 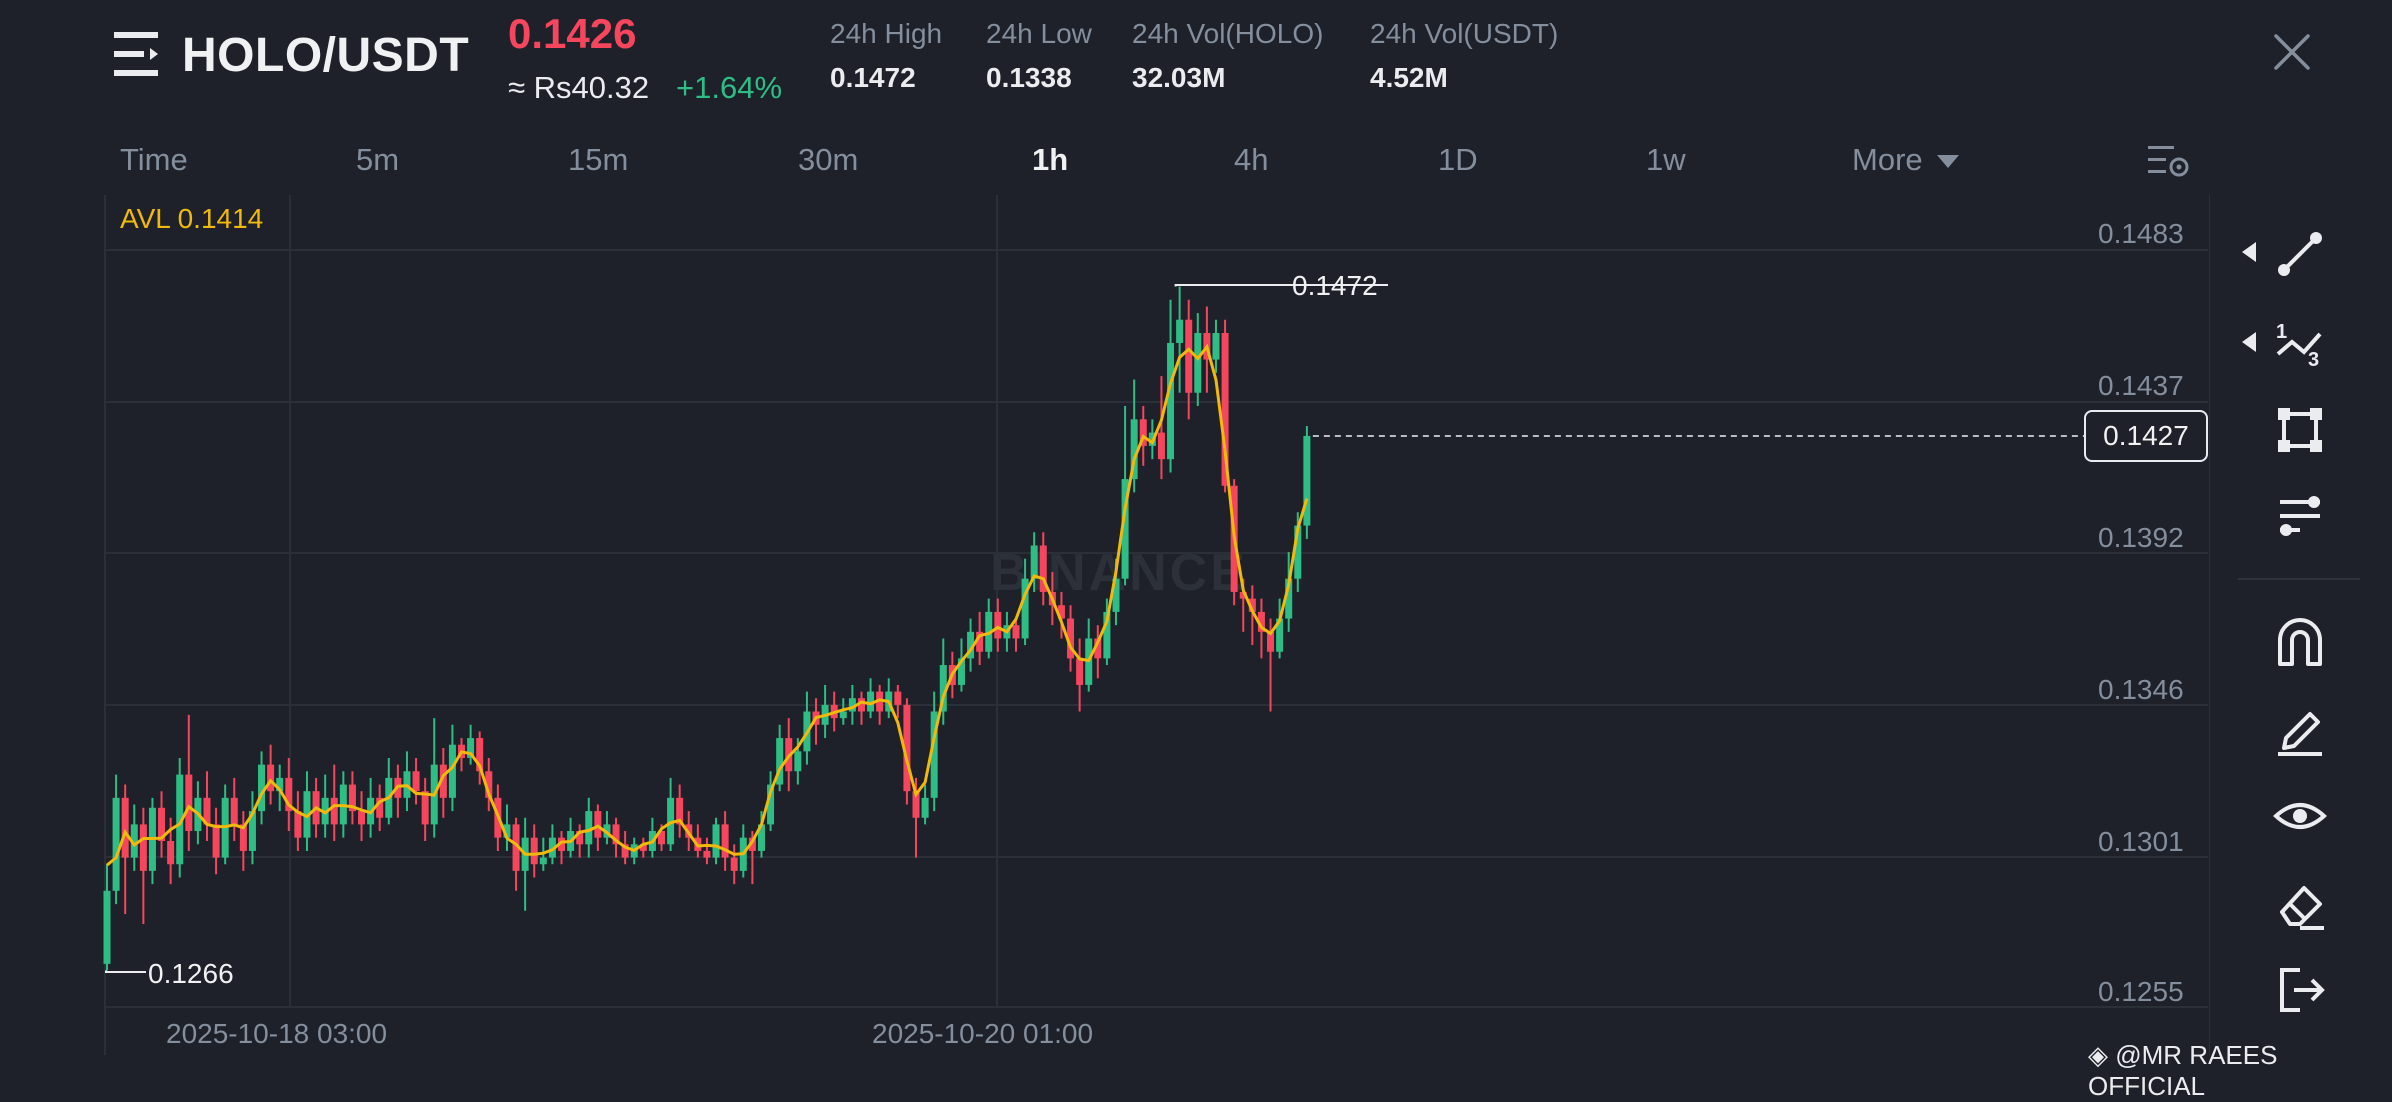 I want to click on tab-1h: 1h, so click(x=1050, y=159).